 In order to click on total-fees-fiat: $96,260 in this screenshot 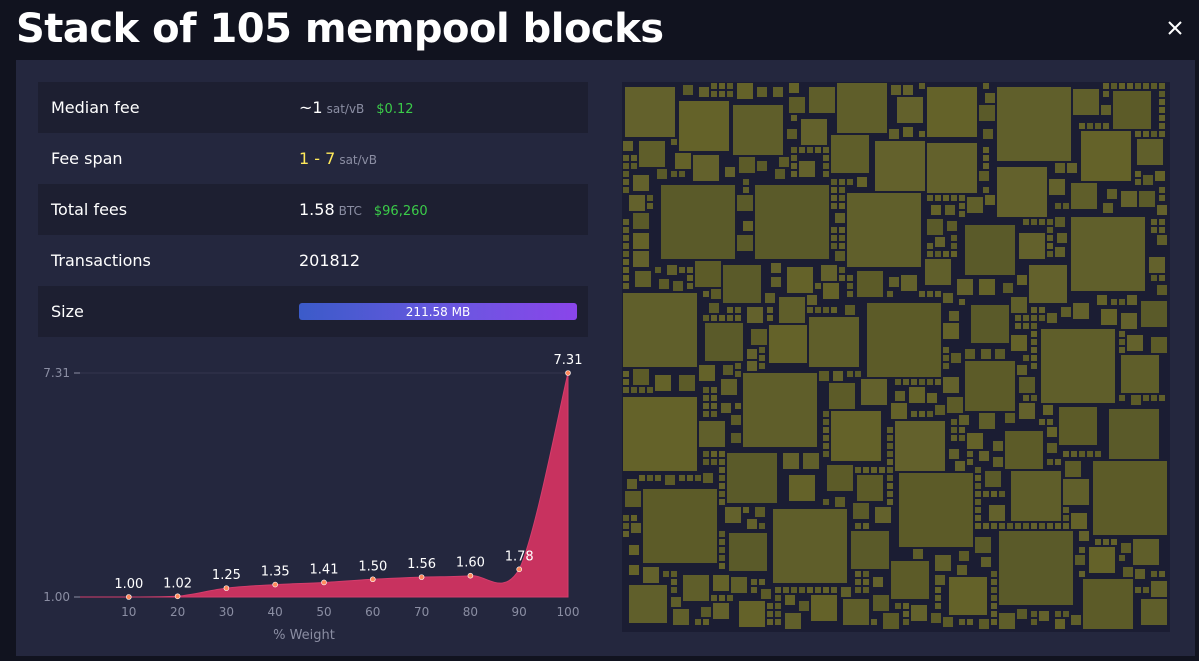, I will do `click(401, 211)`.